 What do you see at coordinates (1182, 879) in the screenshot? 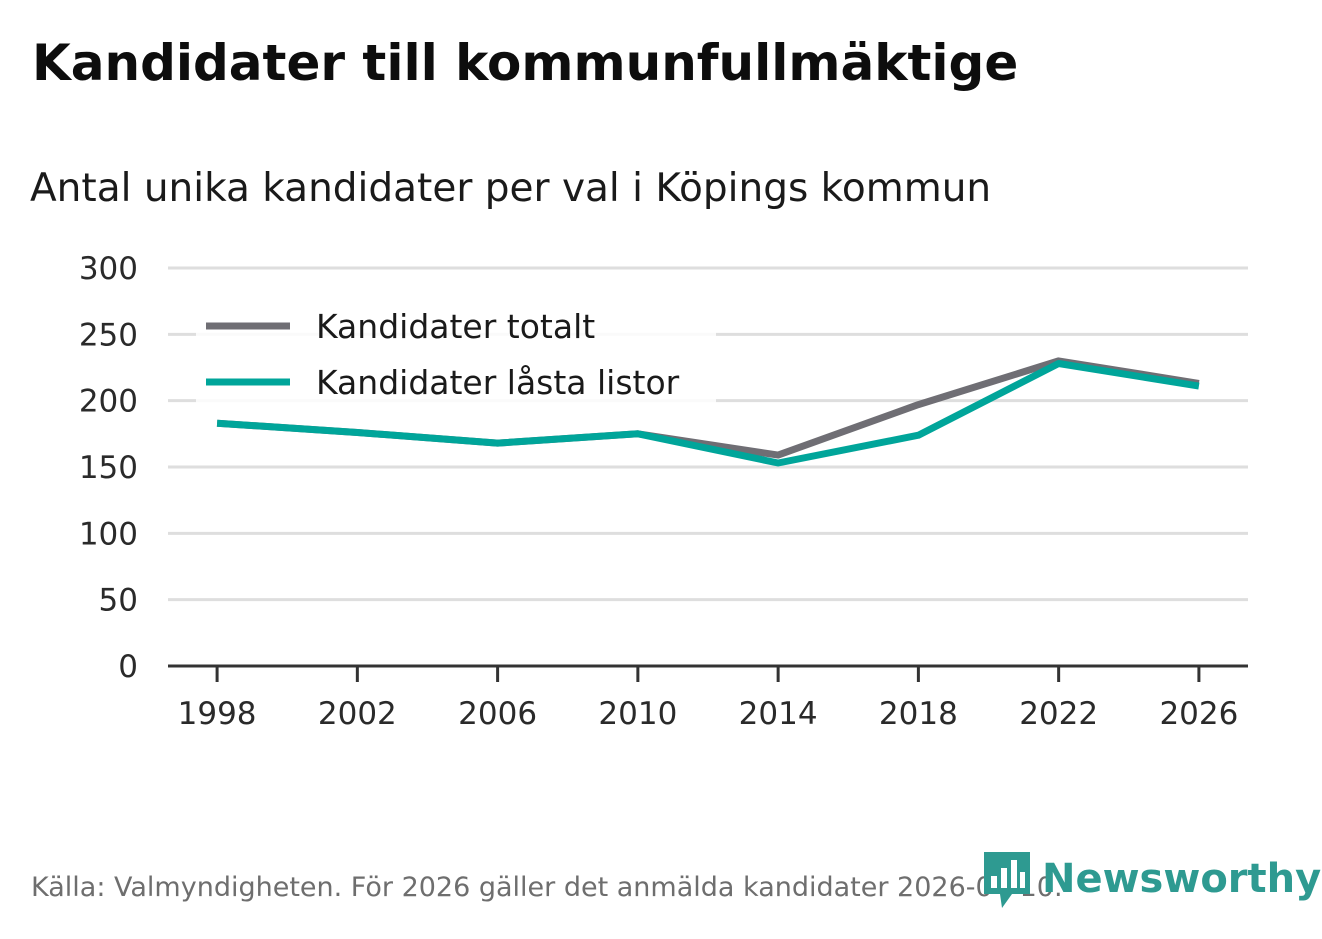
I see `brand-name: Newsworthy` at bounding box center [1182, 879].